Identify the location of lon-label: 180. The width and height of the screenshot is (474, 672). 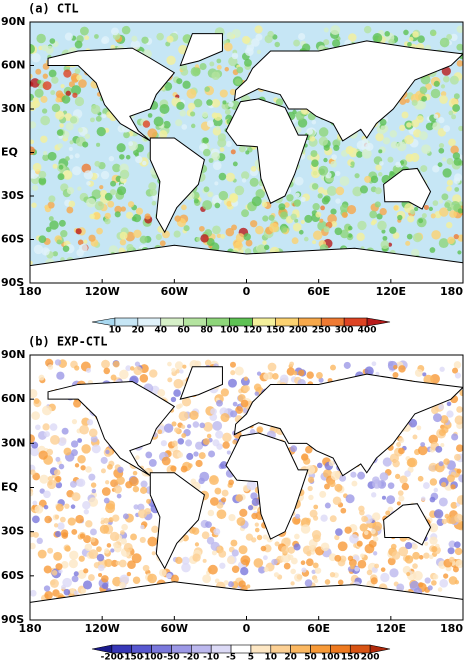
(451, 291).